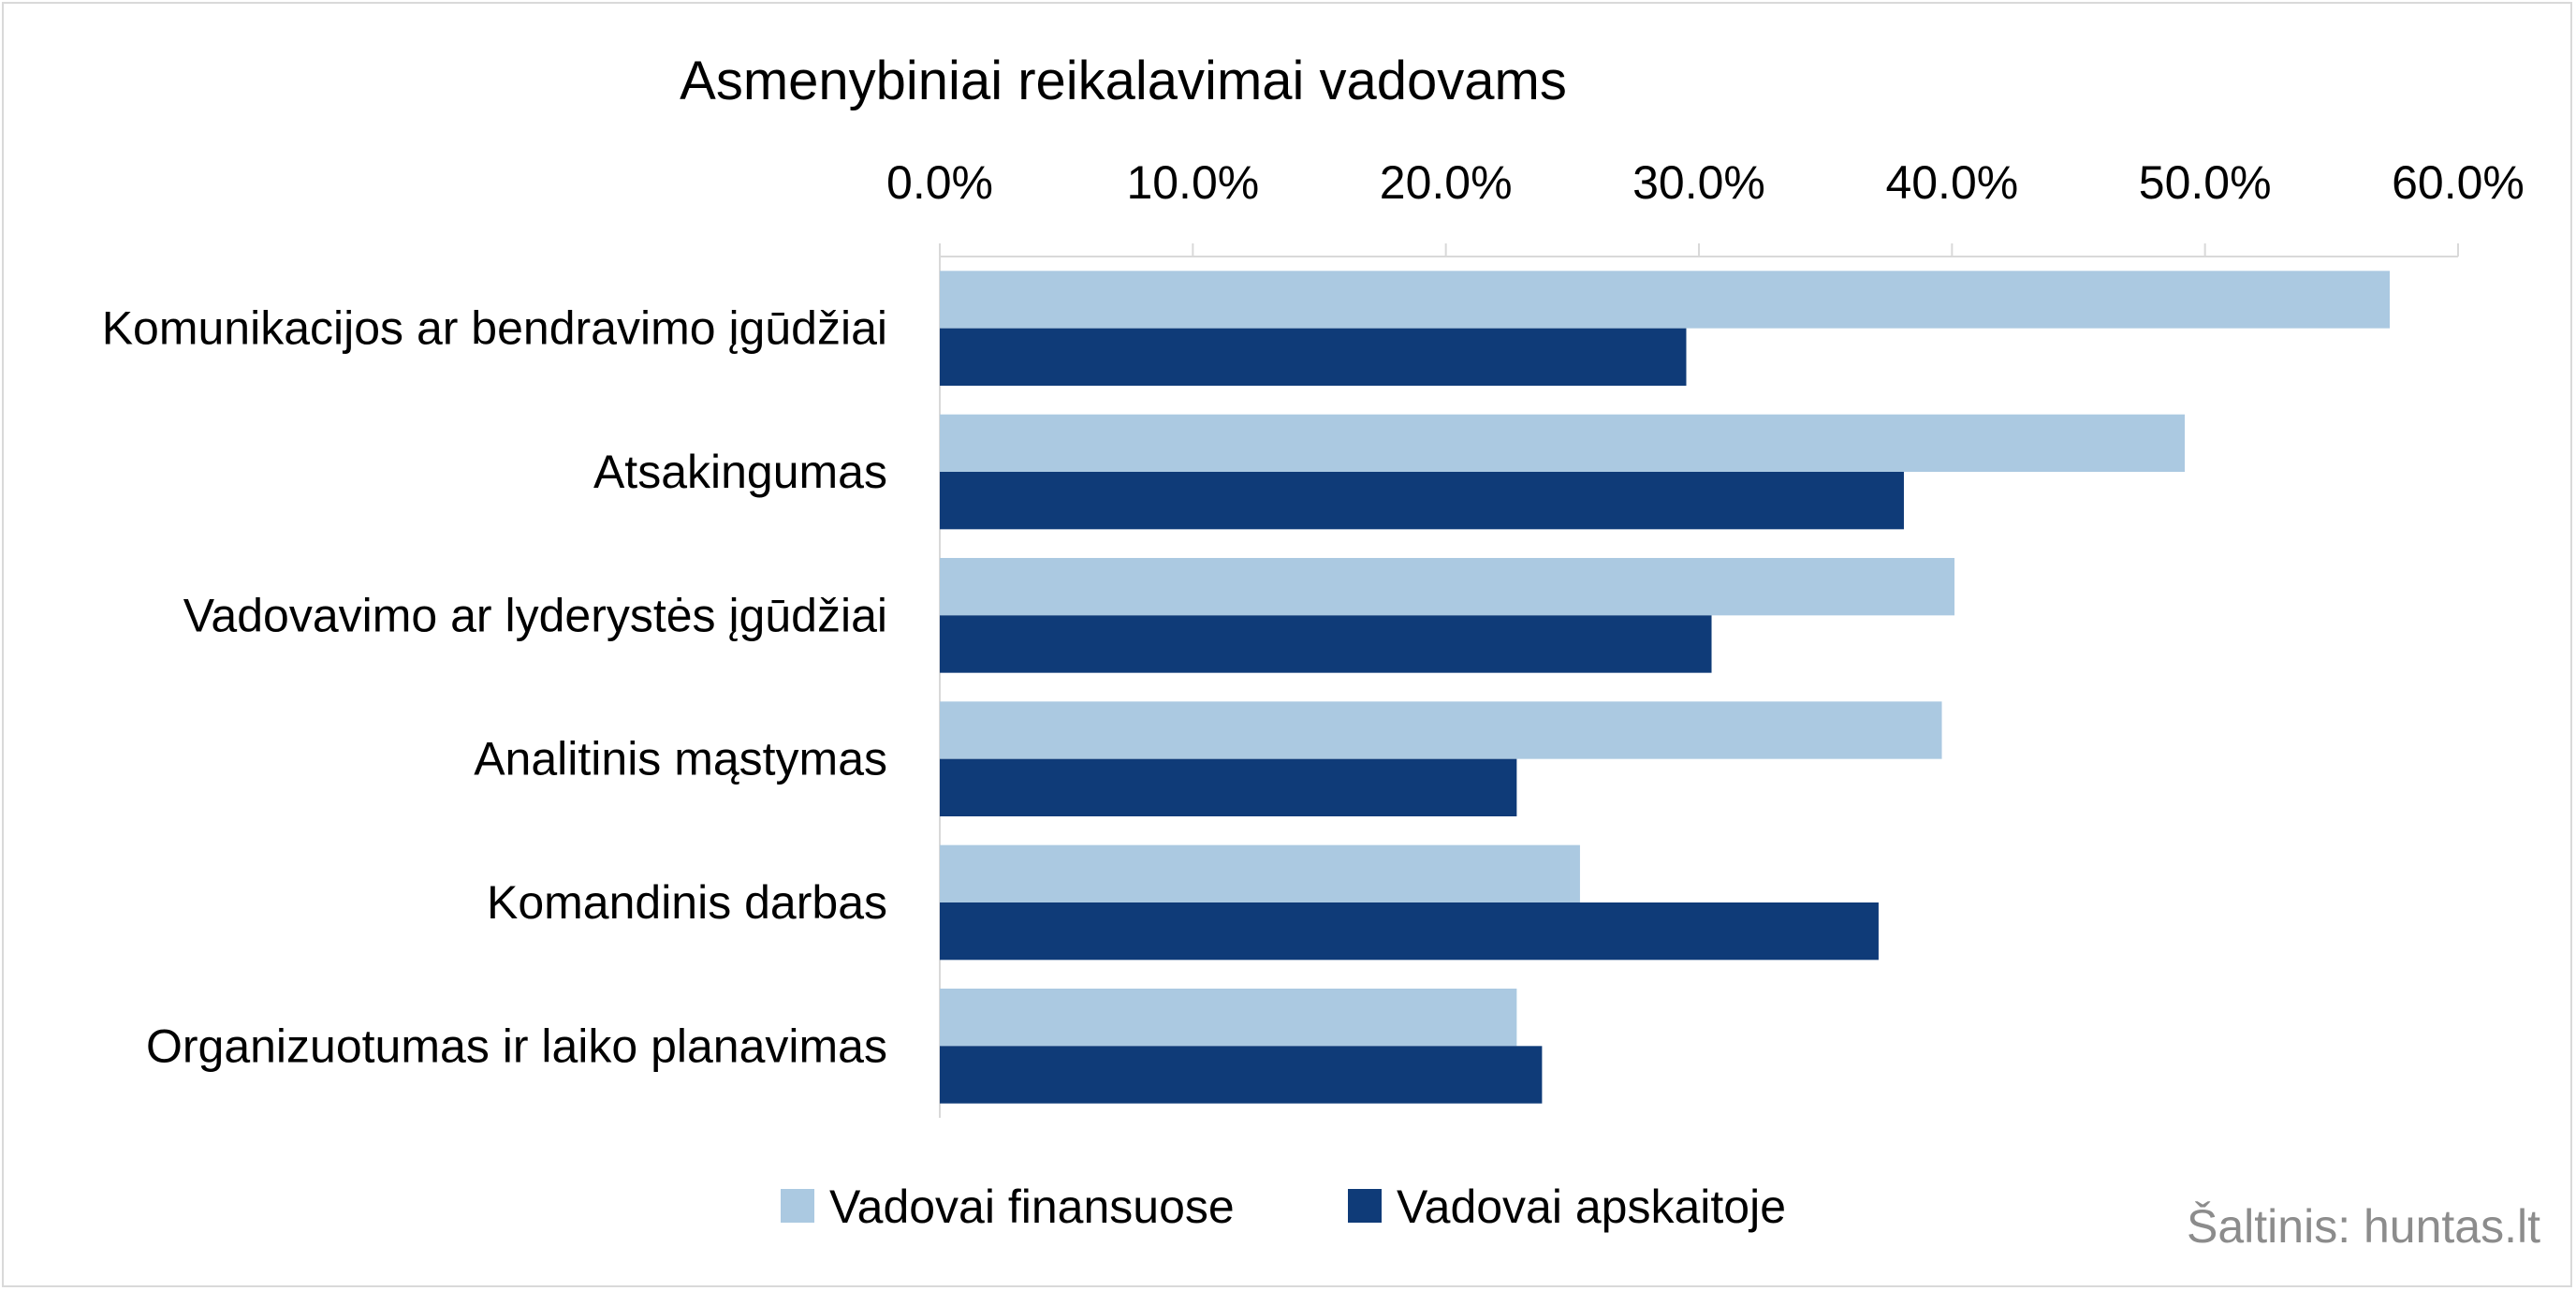 Image resolution: width=2576 pixels, height=1291 pixels. What do you see at coordinates (1192, 182) in the screenshot?
I see `x-tick-label: 10.0%` at bounding box center [1192, 182].